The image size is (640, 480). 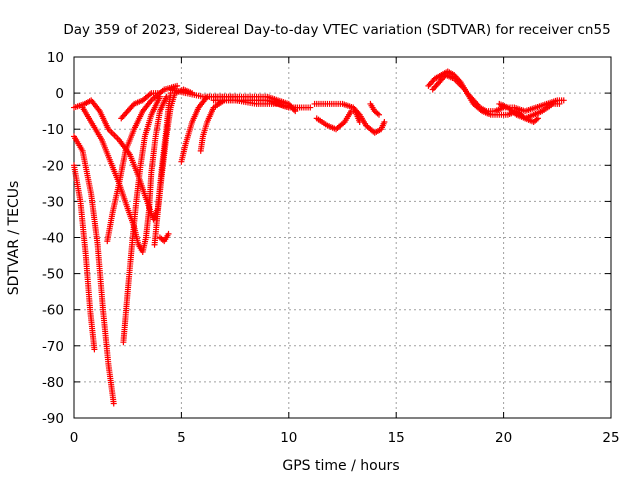 What do you see at coordinates (518, 112) in the screenshot?
I see `series-track-s` at bounding box center [518, 112].